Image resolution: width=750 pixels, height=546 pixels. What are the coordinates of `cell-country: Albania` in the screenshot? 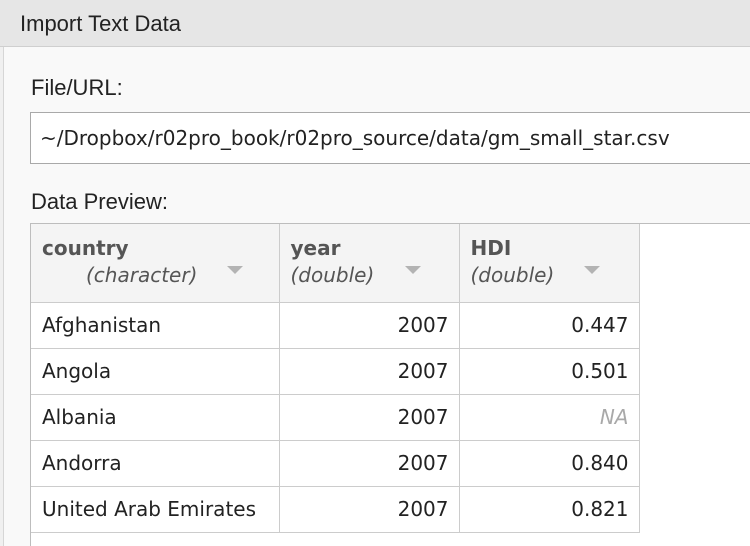 It's located at (155, 417).